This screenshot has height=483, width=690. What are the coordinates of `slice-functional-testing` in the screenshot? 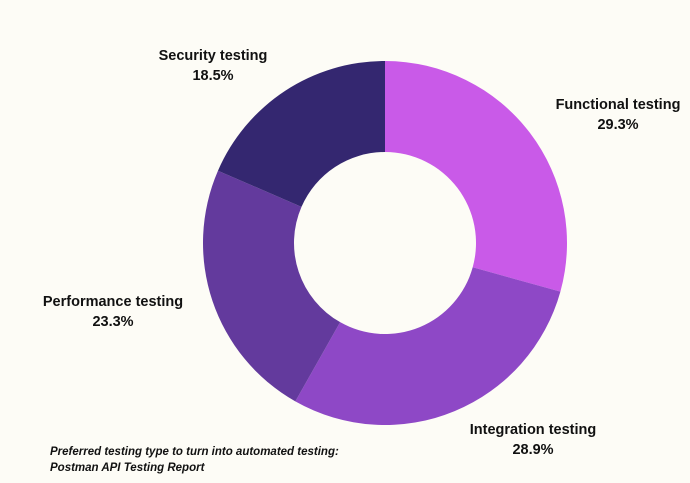 It's located at (476, 176).